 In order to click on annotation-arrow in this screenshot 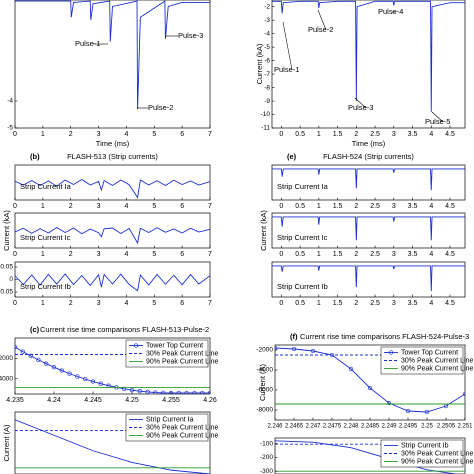, I will do `click(360, 103)`.